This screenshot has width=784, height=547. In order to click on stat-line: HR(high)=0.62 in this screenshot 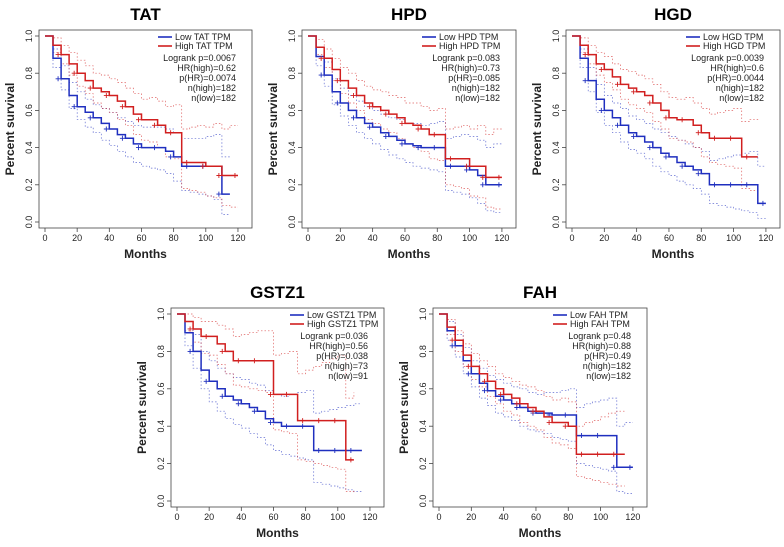, I will do `click(206, 68)`.